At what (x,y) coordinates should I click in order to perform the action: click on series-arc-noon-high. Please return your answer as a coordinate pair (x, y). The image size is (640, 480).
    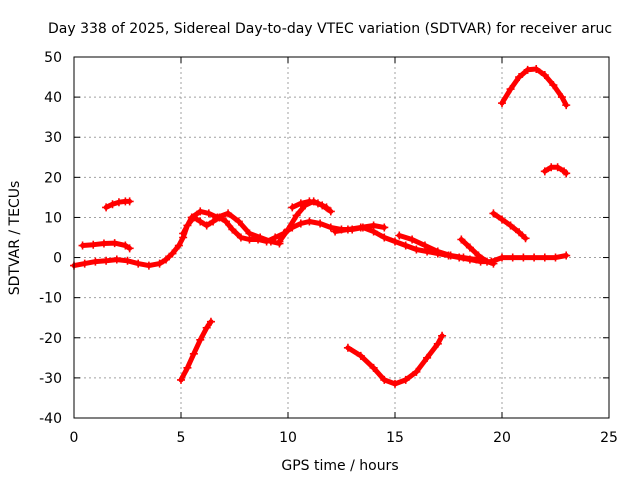
    Looking at the image, I should click on (309, 204).